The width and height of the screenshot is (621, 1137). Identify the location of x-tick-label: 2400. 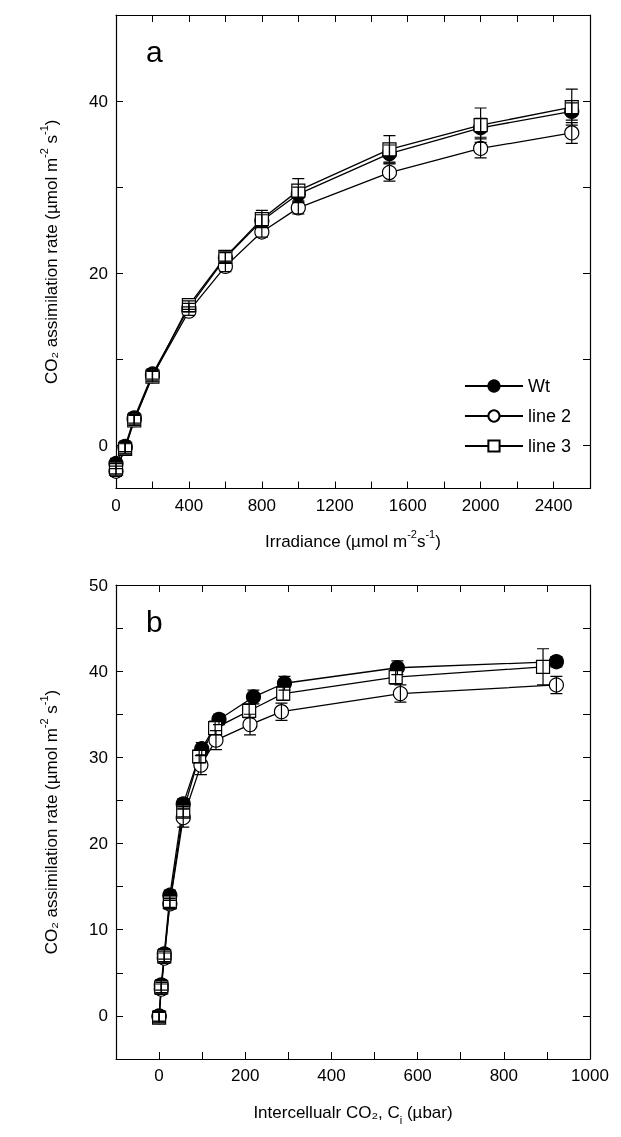
(553, 505).